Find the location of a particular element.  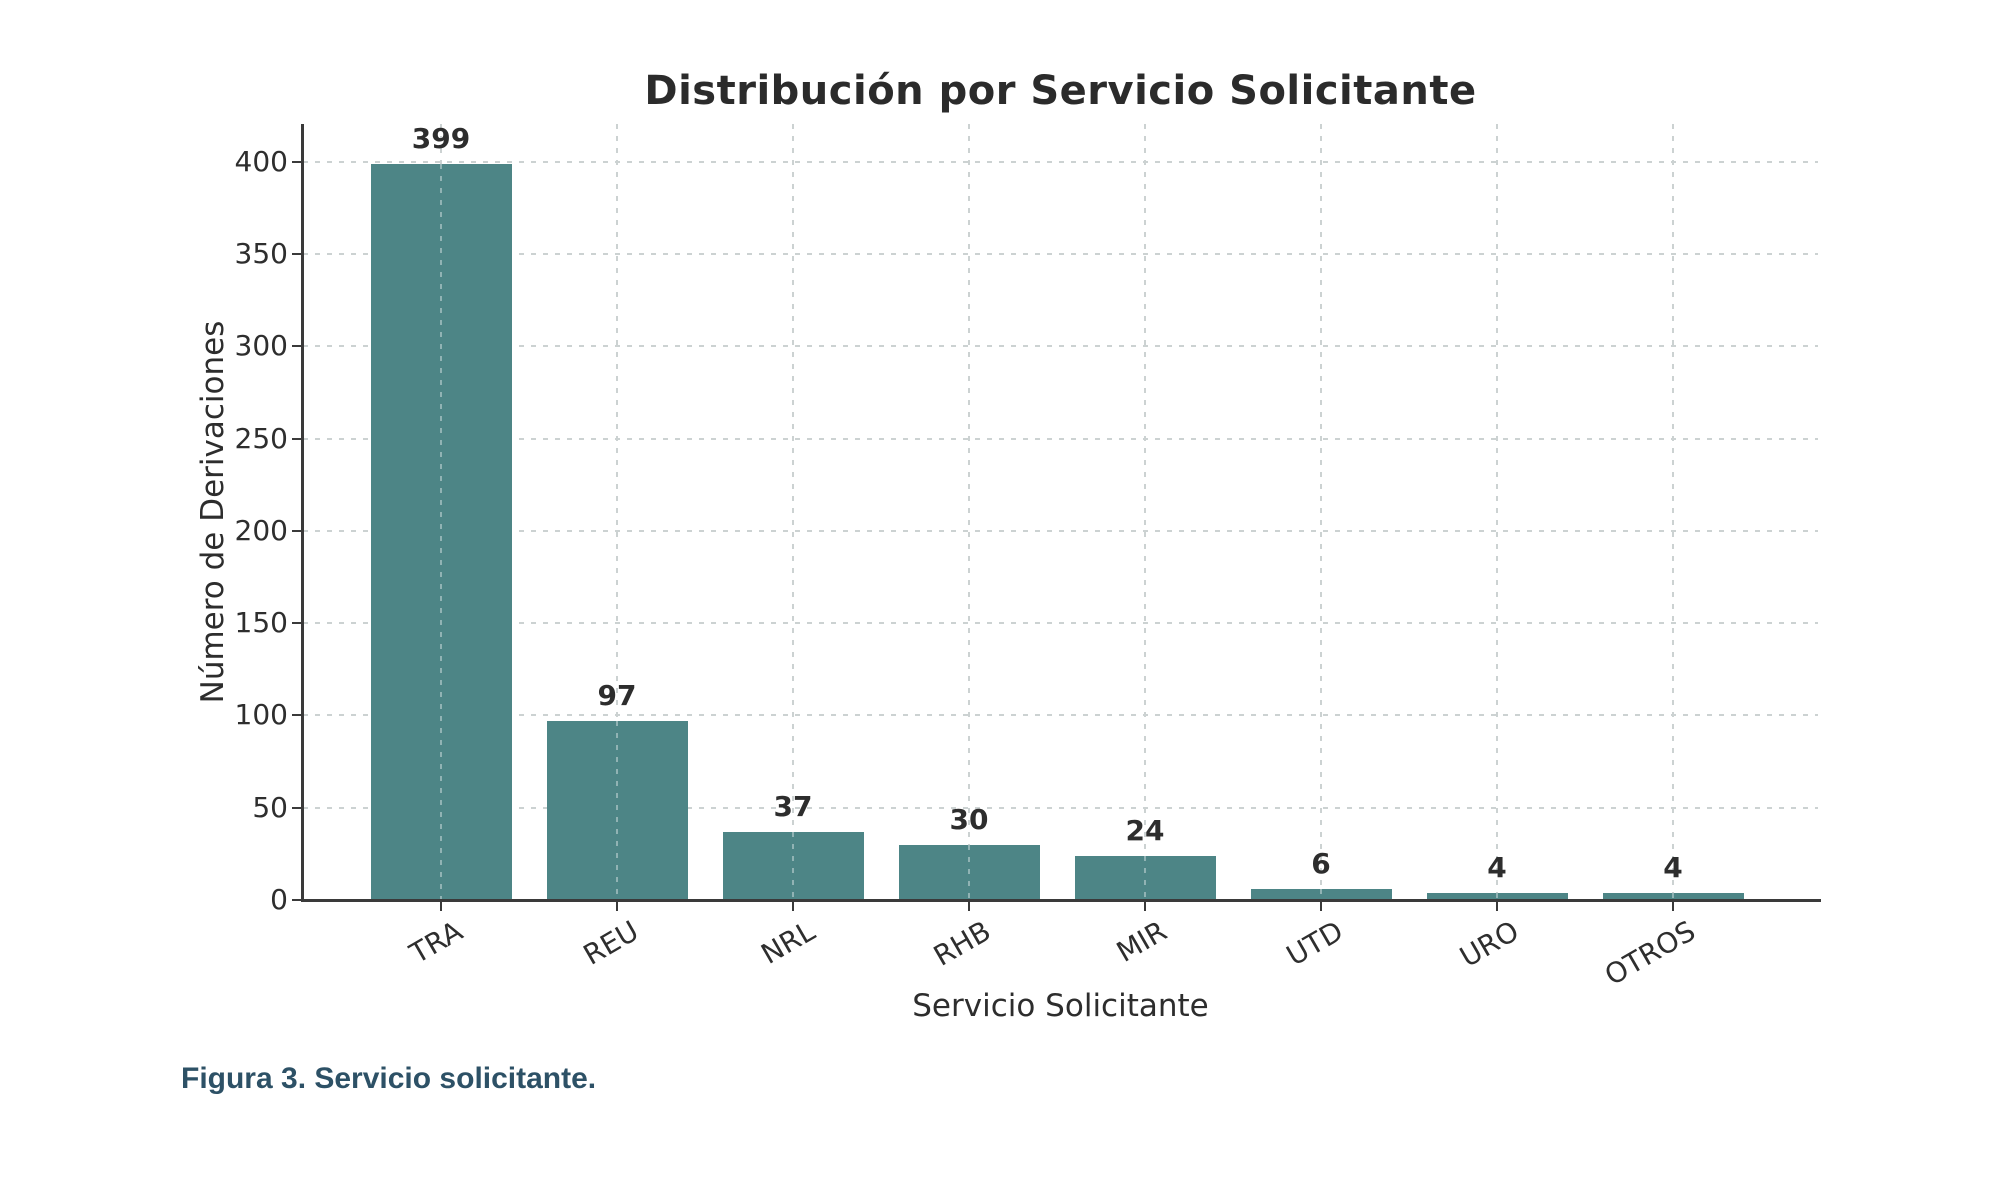

bar-value-label: 24 is located at coordinates (1145, 830).